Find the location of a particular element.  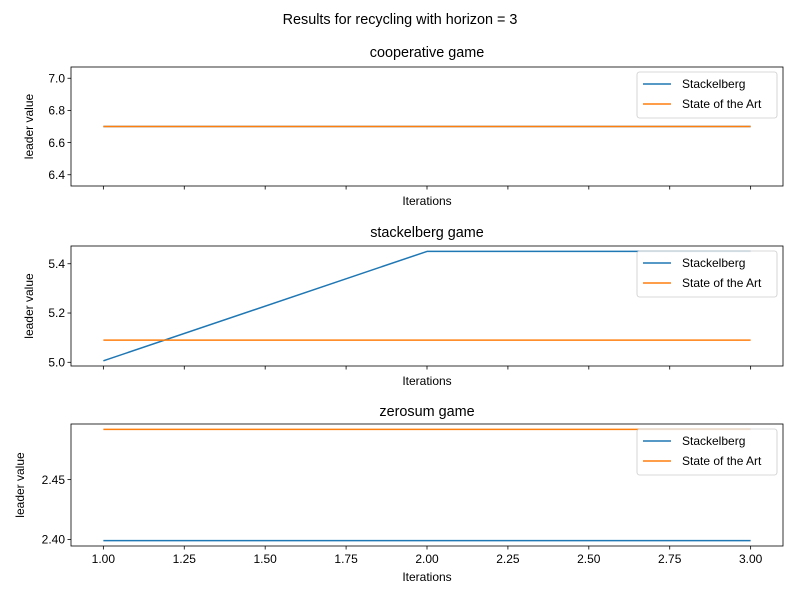

y-tick-label: 5.2 is located at coordinates (56, 313).